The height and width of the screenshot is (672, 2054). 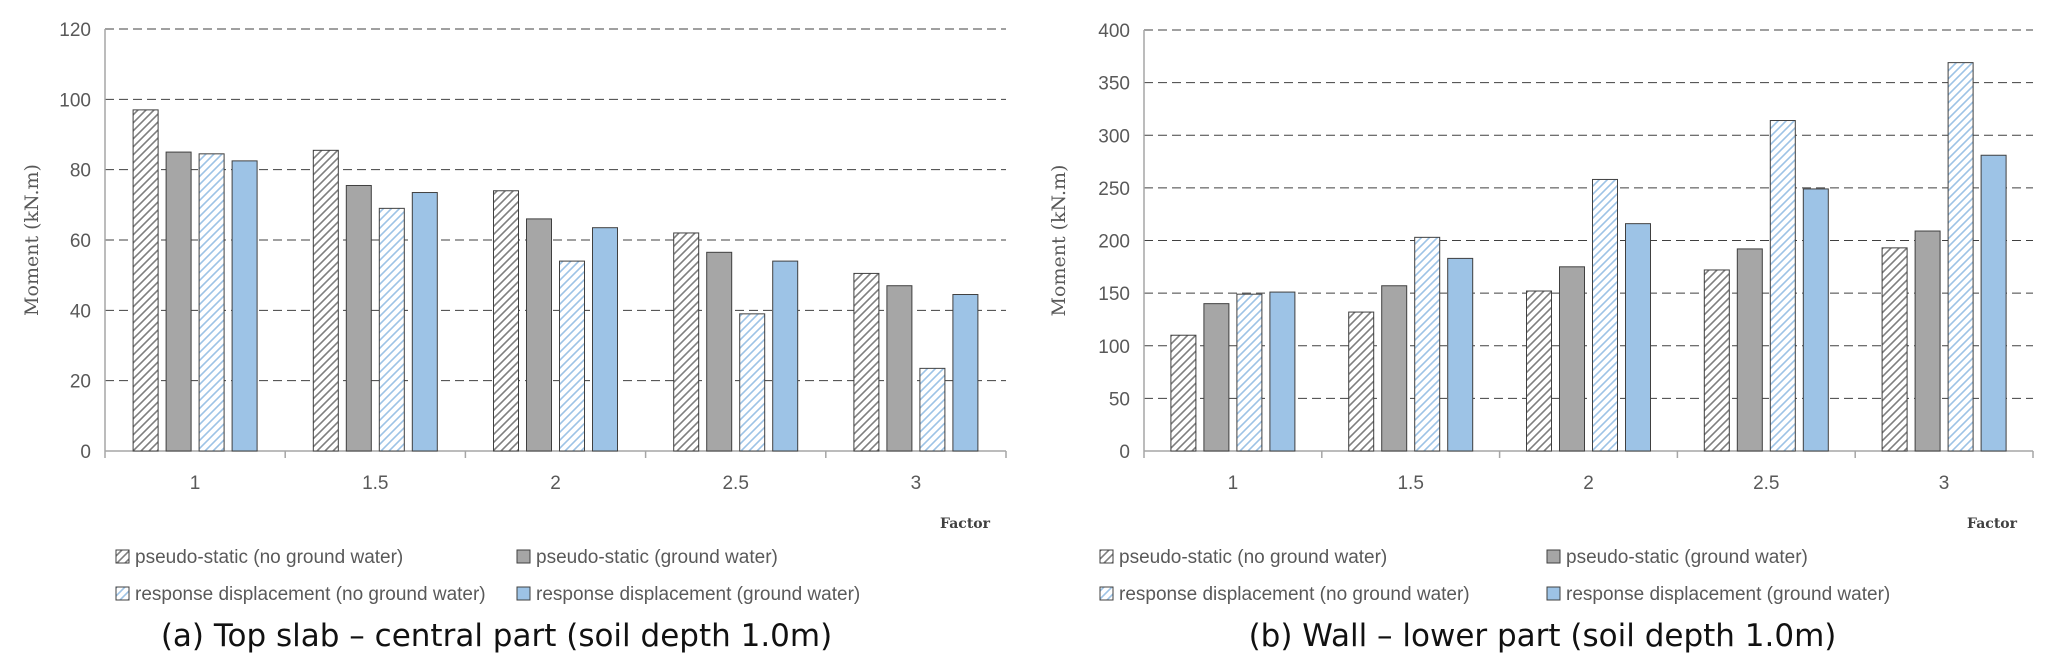 I want to click on y-tick-label: 20, so click(x=80, y=382).